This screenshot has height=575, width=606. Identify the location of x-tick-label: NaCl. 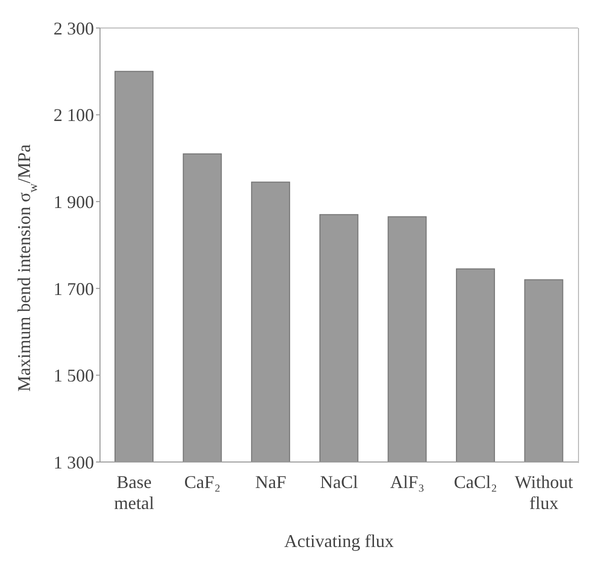
(339, 482).